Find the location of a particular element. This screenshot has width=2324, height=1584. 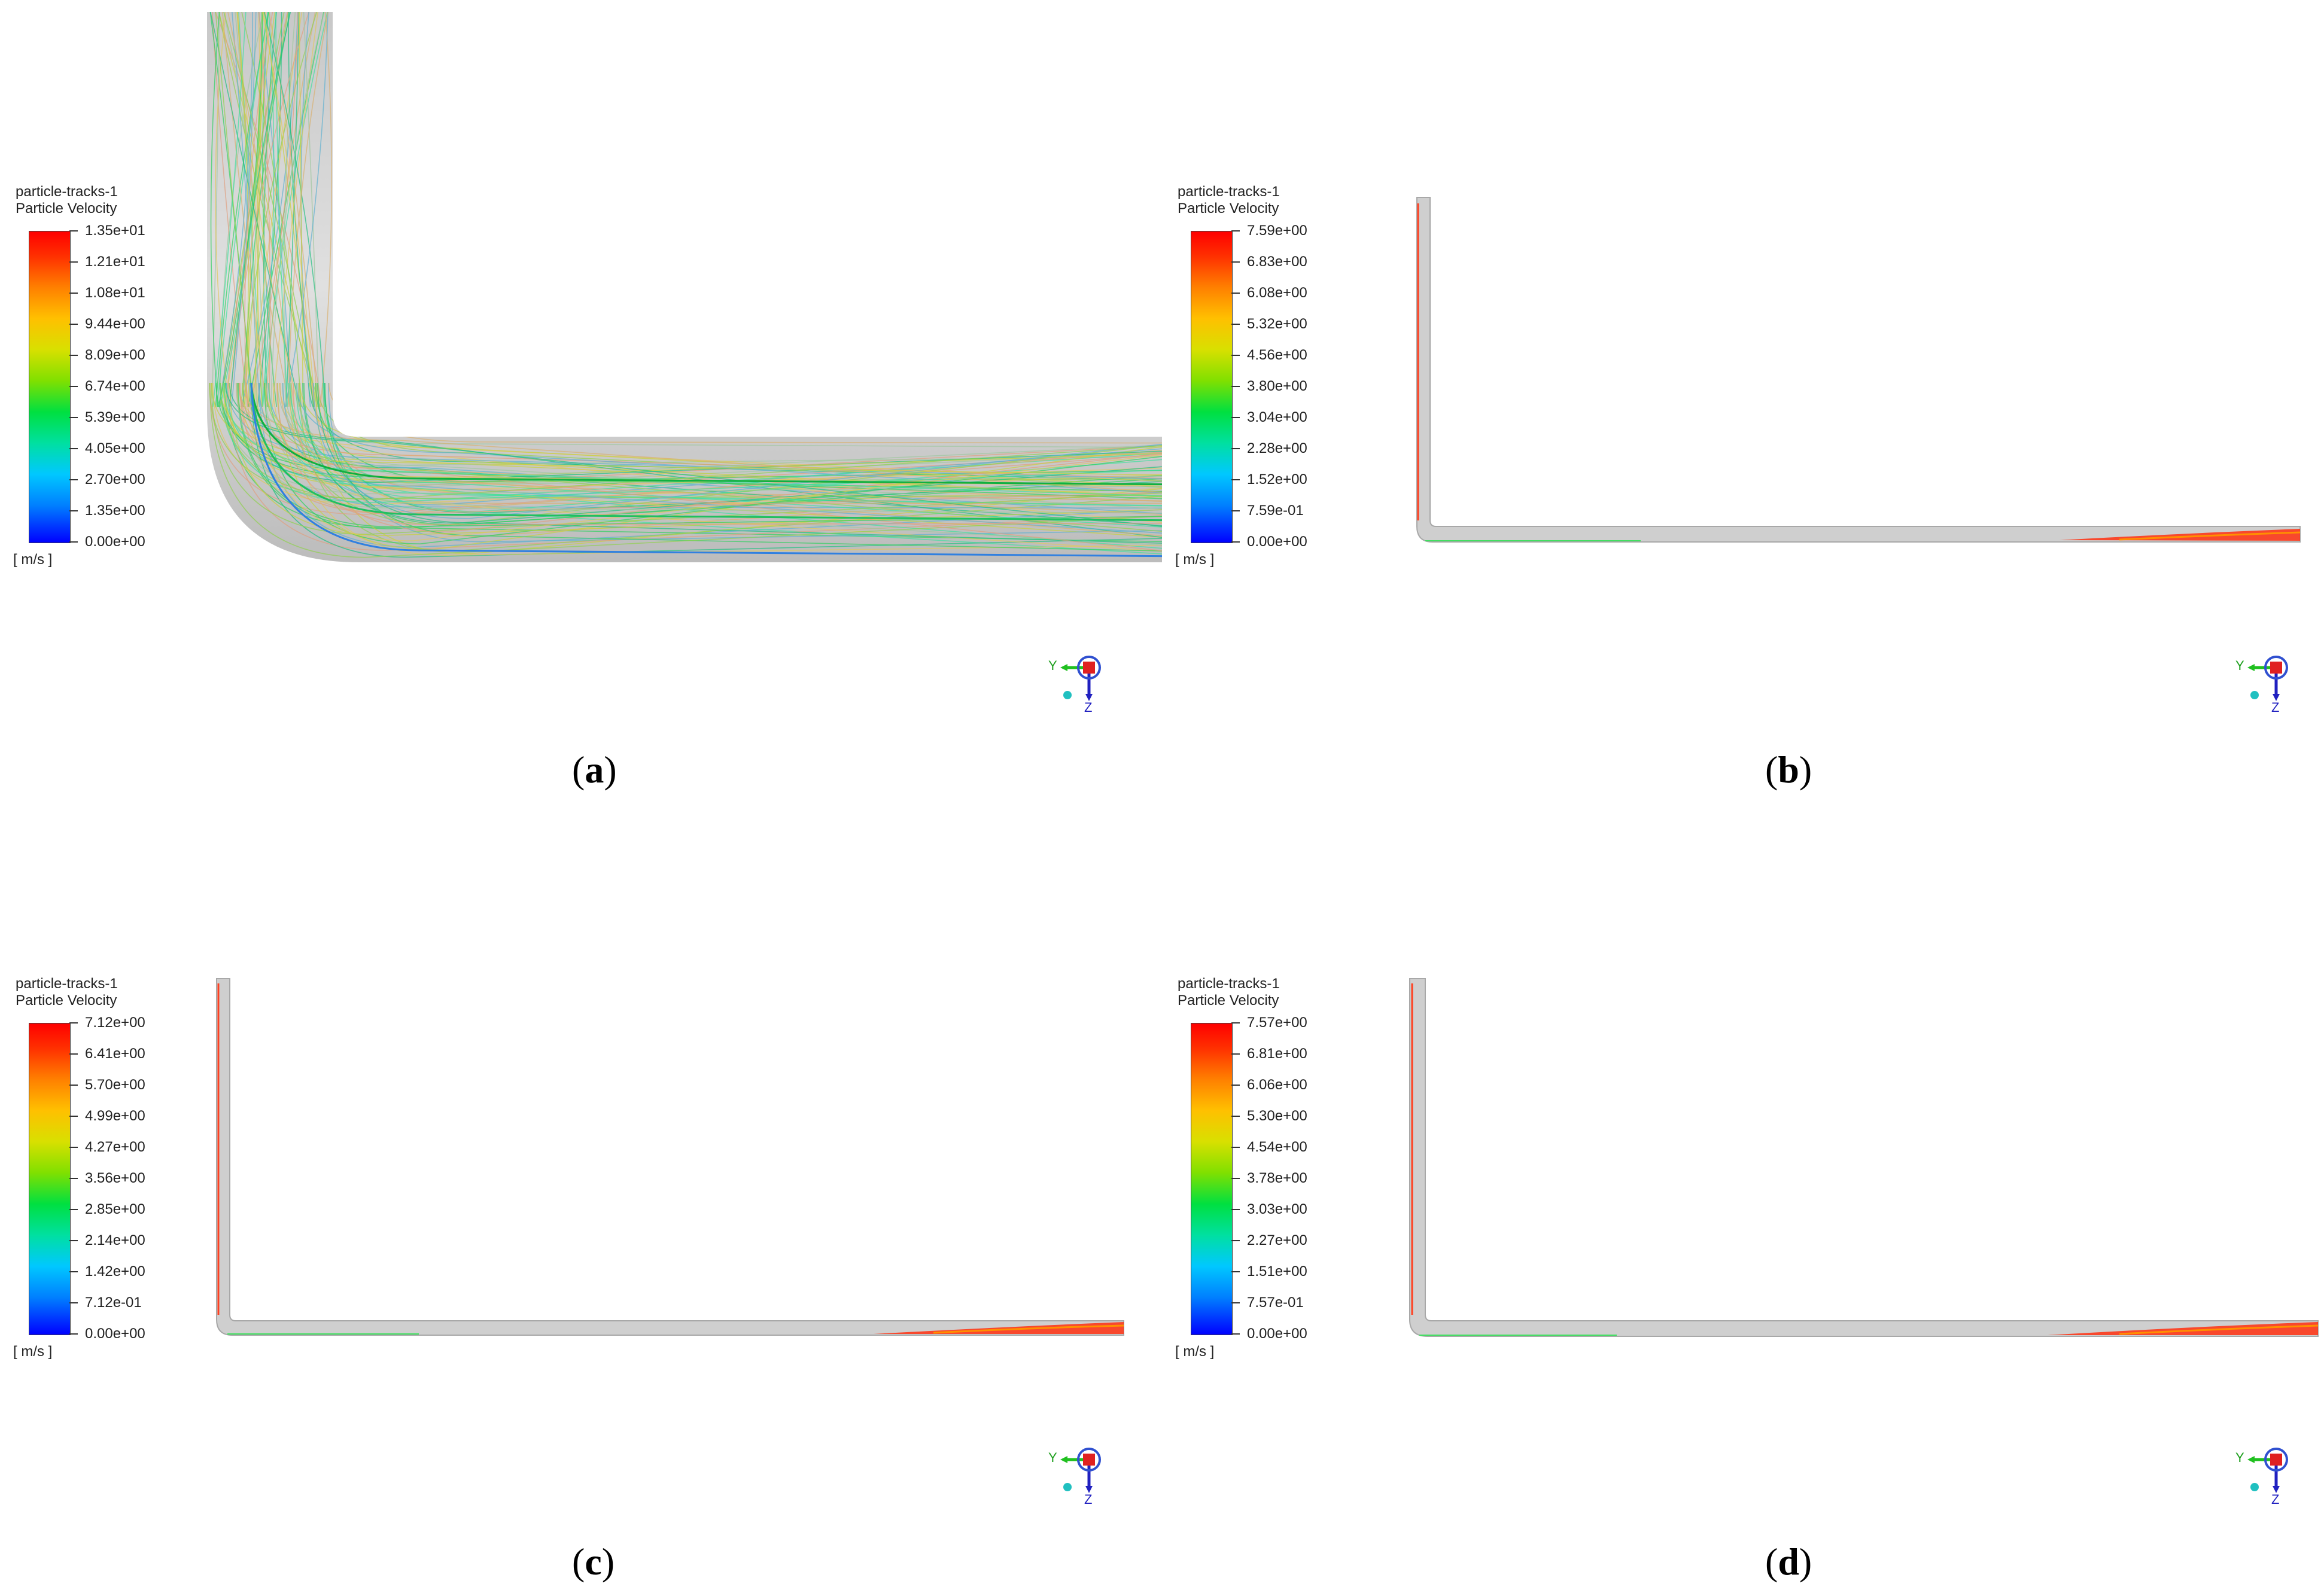

orange-track-outlet is located at coordinates (1028, 1329).